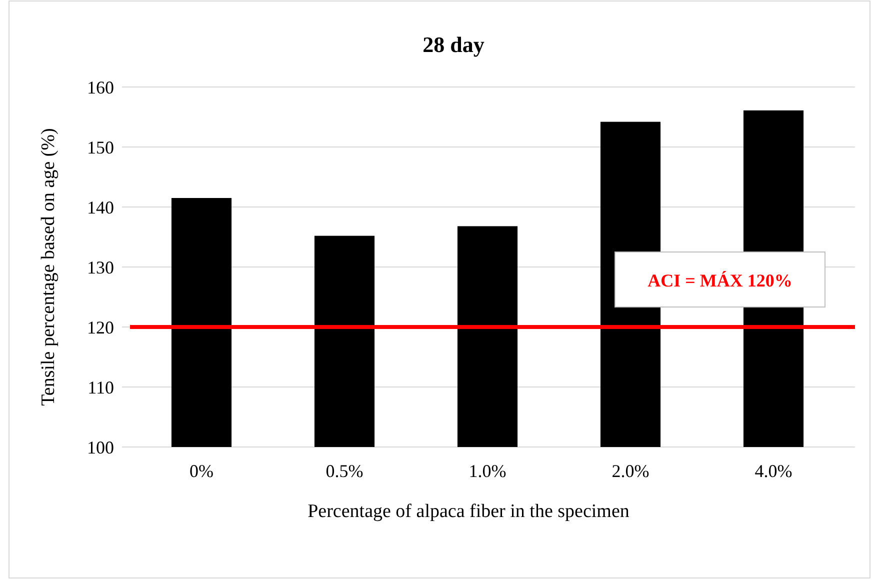 The width and height of the screenshot is (872, 580). What do you see at coordinates (773, 471) in the screenshot?
I see `x-tick-label: 4.0%` at bounding box center [773, 471].